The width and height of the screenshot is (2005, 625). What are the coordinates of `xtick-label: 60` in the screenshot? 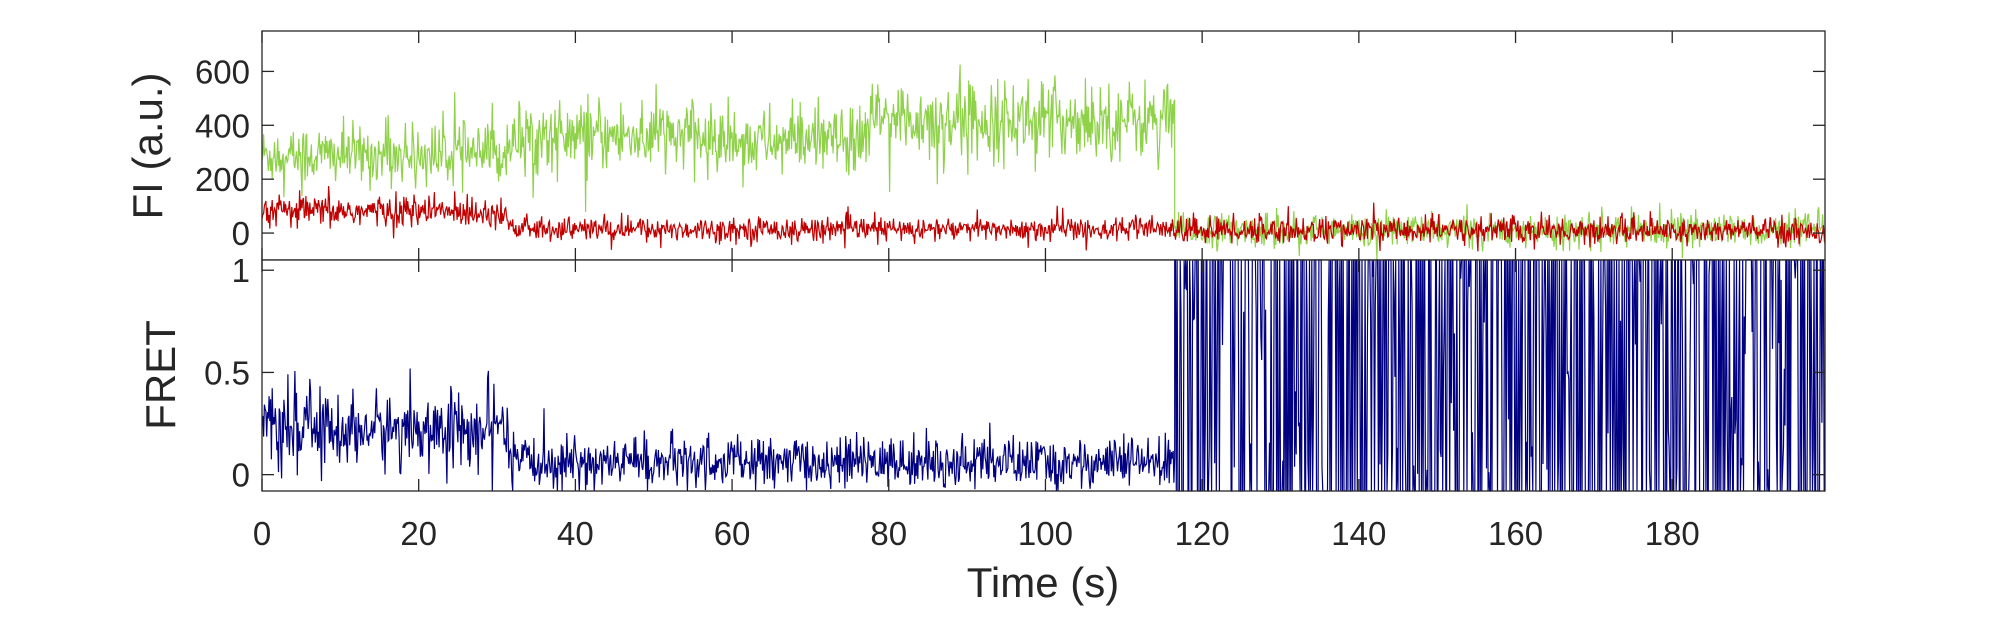 It's located at (732, 533).